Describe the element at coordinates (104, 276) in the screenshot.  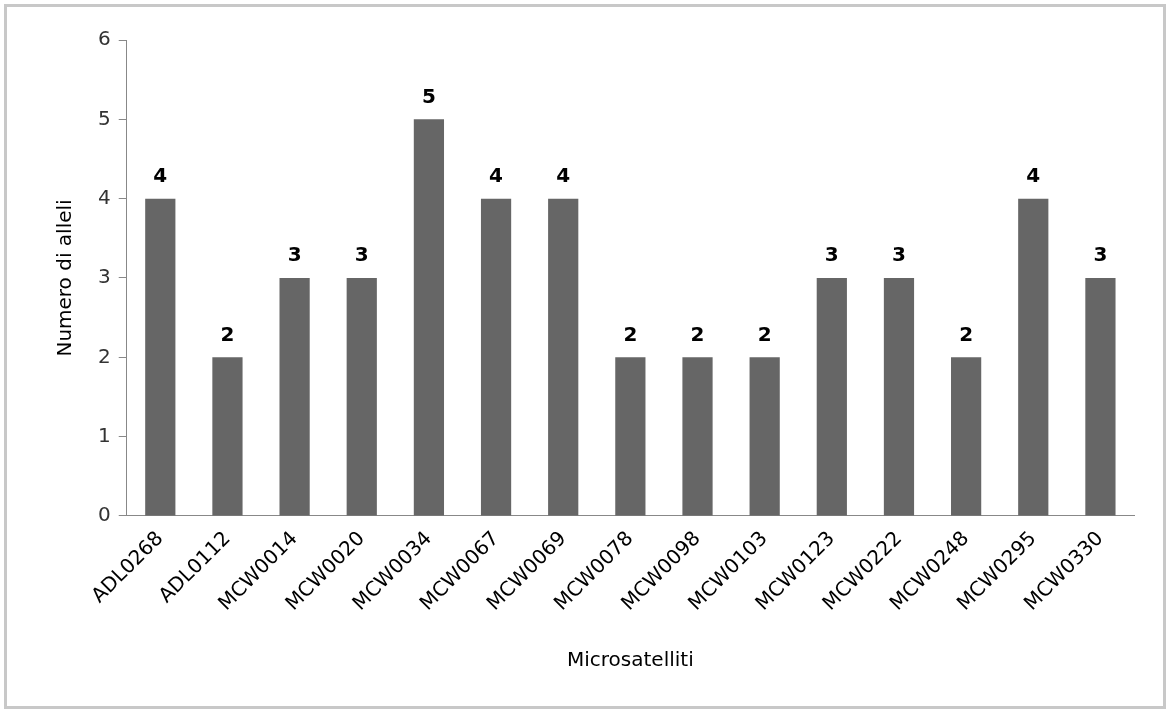
I see `y-tick-label: 3` at that location.